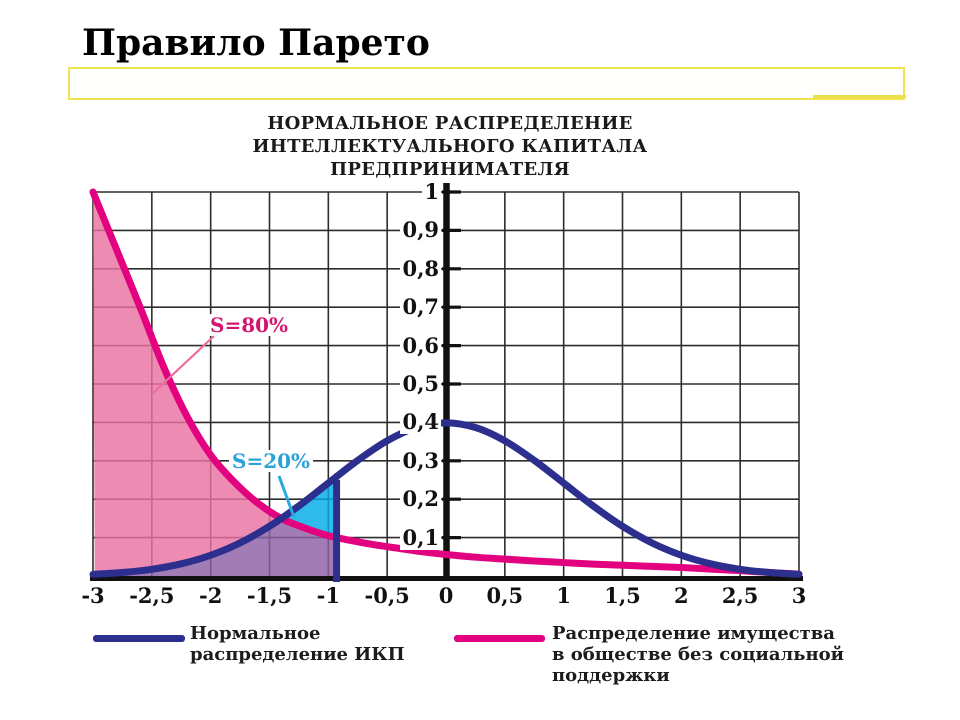  What do you see at coordinates (152, 595) in the screenshot?
I see `x-tick-label: -2,5` at bounding box center [152, 595].